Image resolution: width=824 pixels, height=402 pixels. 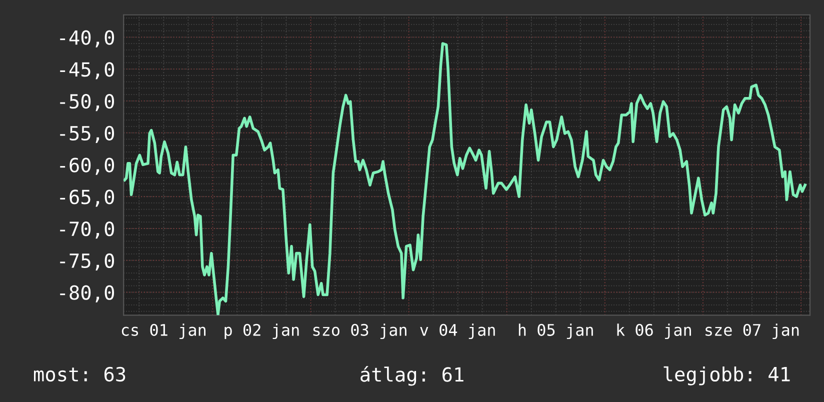 What do you see at coordinates (87, 261) in the screenshot?
I see `y-tick-label: -75,0` at bounding box center [87, 261].